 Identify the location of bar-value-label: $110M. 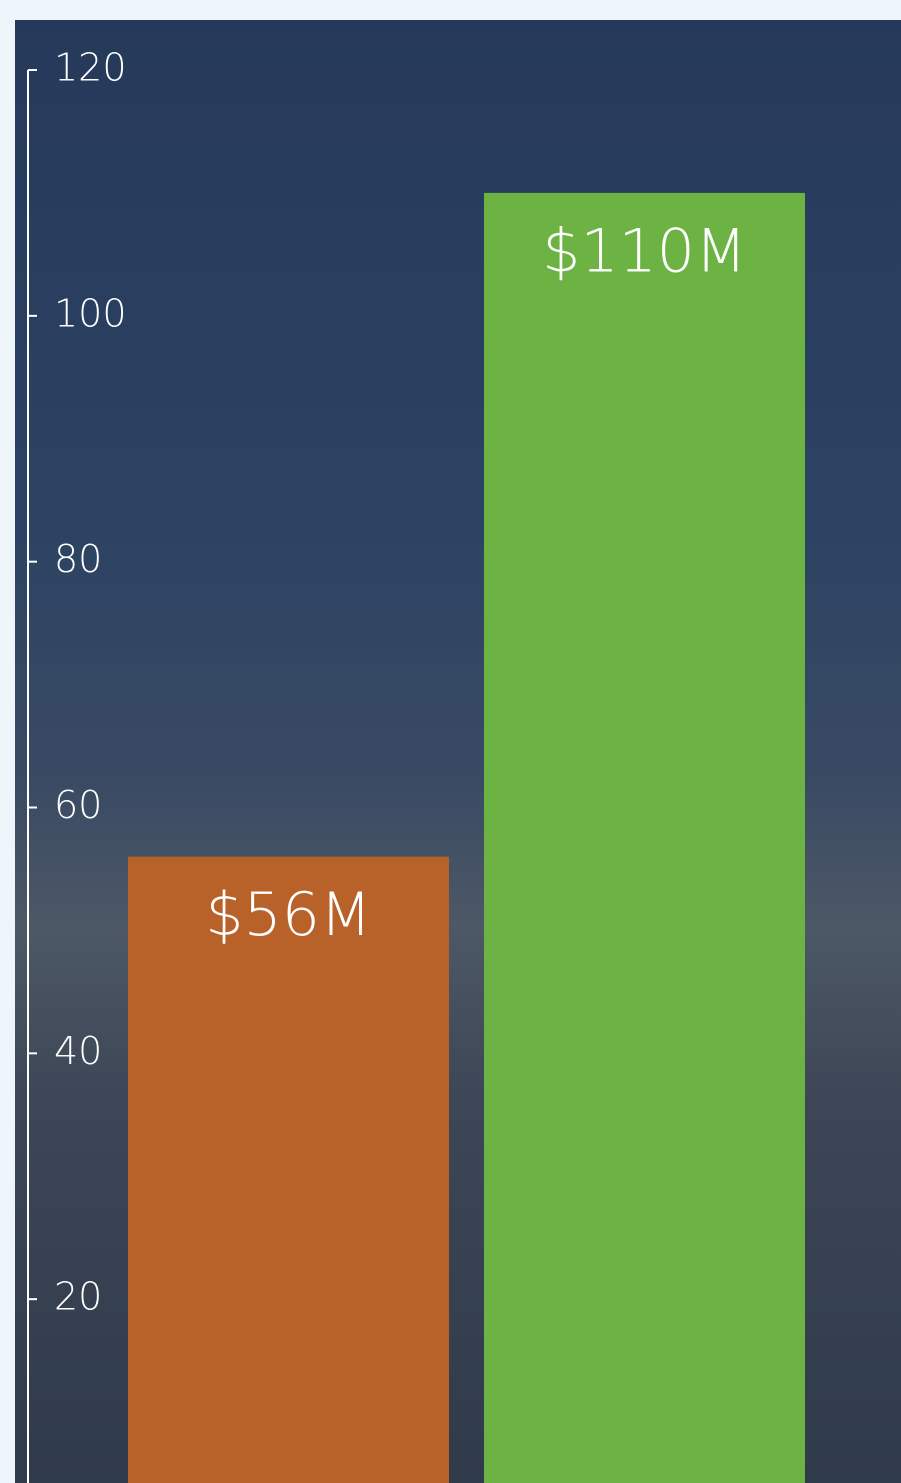
(644, 251).